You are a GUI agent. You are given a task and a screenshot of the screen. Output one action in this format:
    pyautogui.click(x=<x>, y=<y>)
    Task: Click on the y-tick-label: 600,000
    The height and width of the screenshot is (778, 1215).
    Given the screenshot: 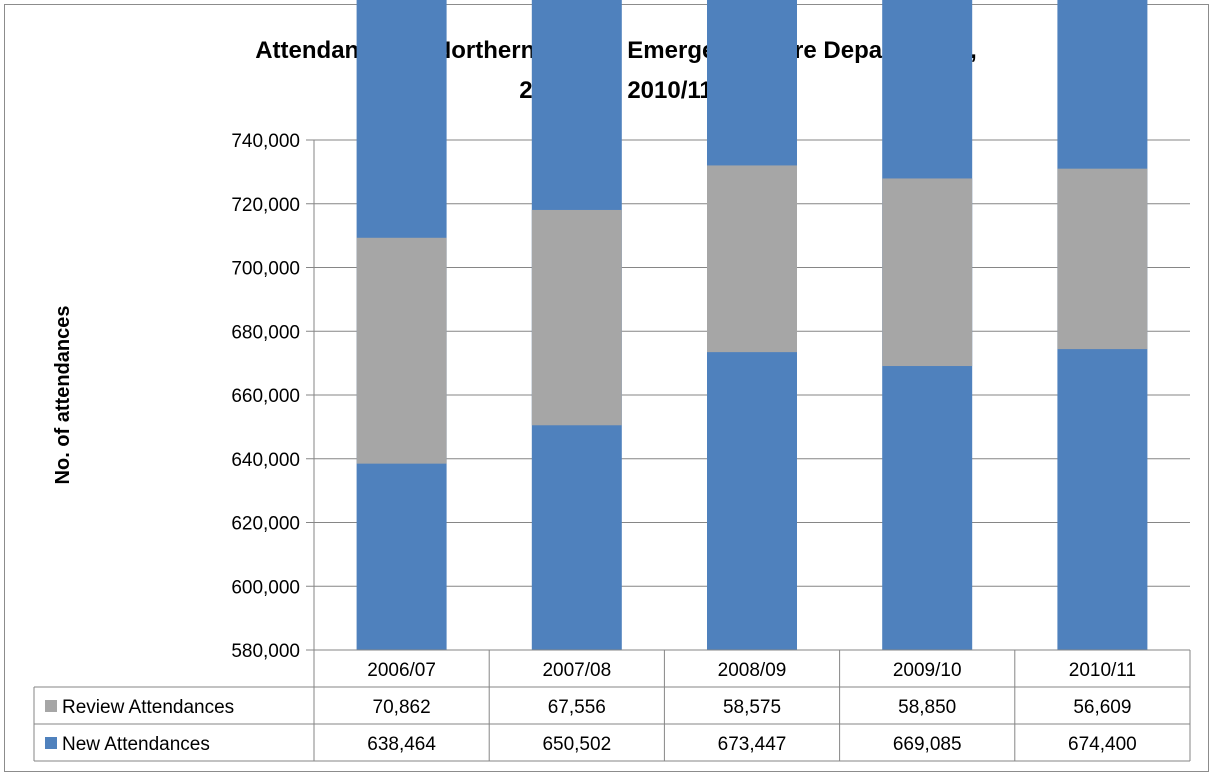 What is the action you would take?
    pyautogui.click(x=265, y=587)
    